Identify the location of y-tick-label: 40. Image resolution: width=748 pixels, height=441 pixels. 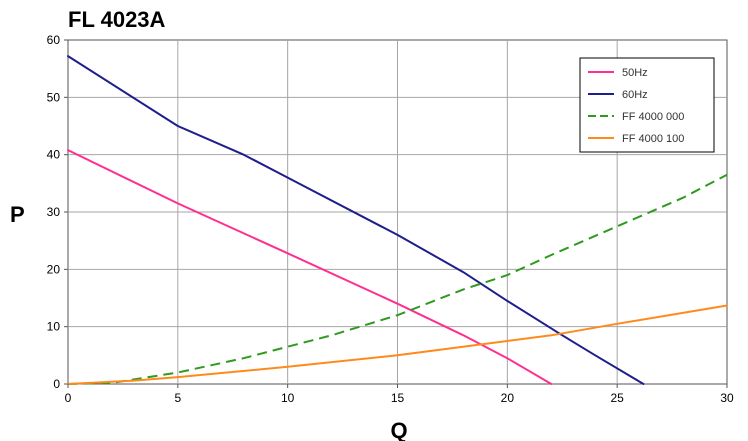
(54, 155).